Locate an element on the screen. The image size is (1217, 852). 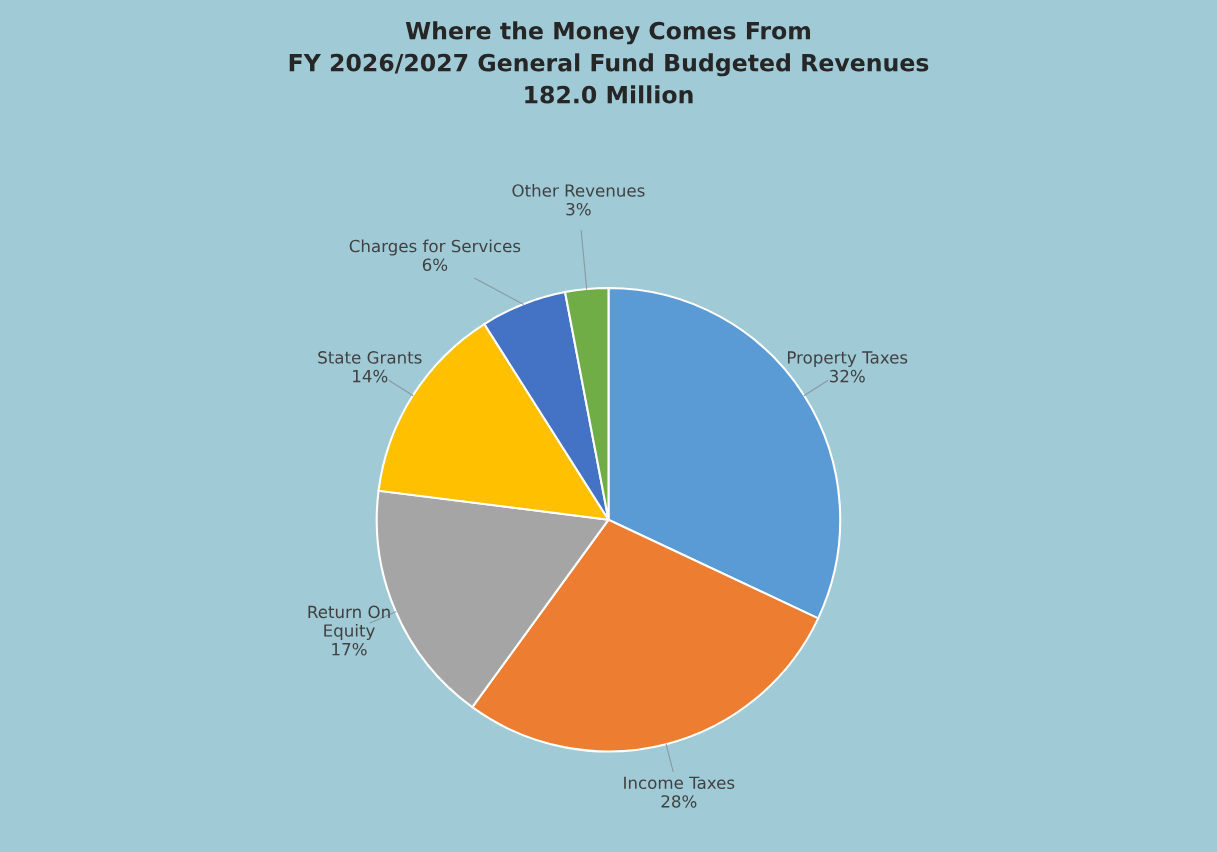
data-label: 28% is located at coordinates (679, 801).